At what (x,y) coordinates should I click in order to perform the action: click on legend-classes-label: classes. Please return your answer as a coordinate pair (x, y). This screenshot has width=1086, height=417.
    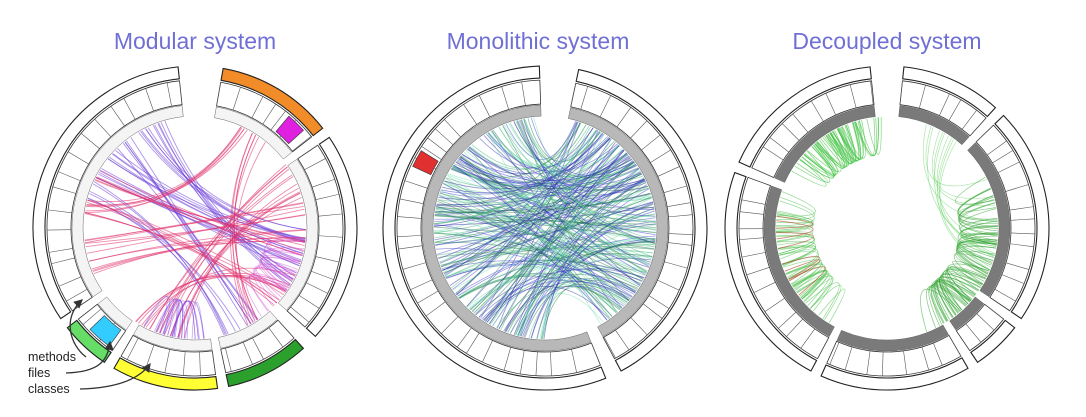
    Looking at the image, I should click on (49, 389).